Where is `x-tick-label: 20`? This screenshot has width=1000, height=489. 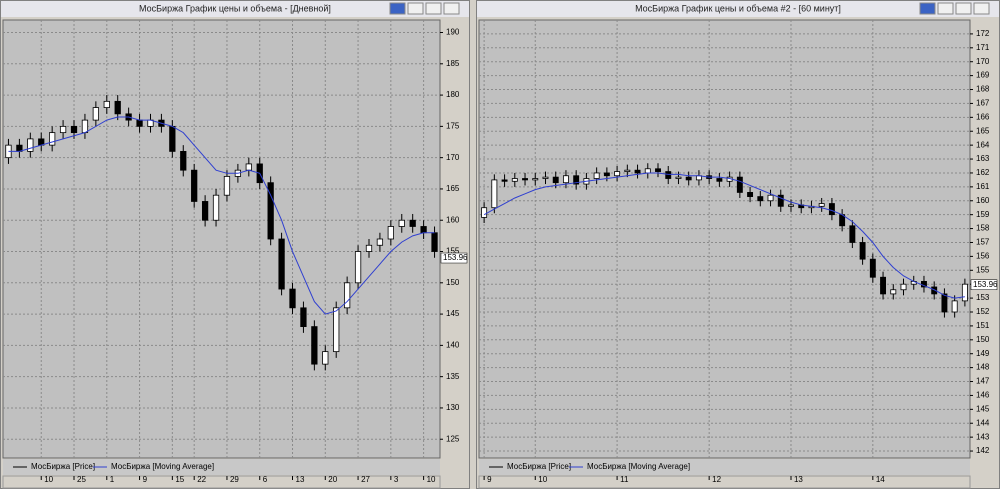 x-tick-label: 20 is located at coordinates (332, 479).